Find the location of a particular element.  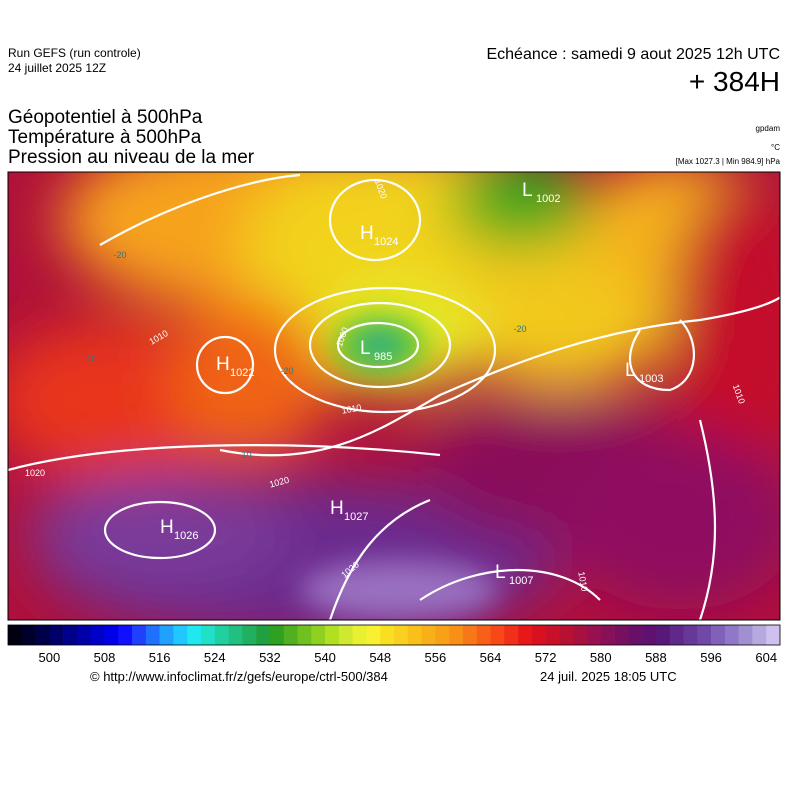

run: Run GEFS (run controle) is located at coordinates (74, 53).